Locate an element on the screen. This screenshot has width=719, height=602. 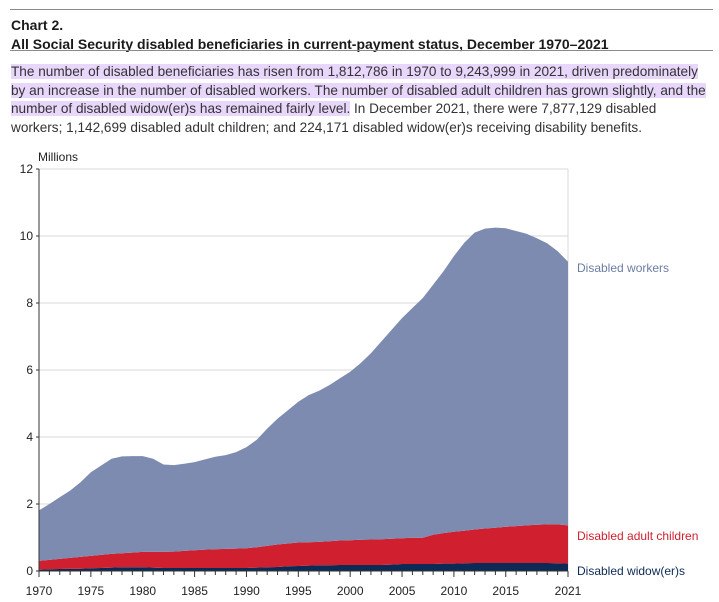
title-rule is located at coordinates (361, 50).